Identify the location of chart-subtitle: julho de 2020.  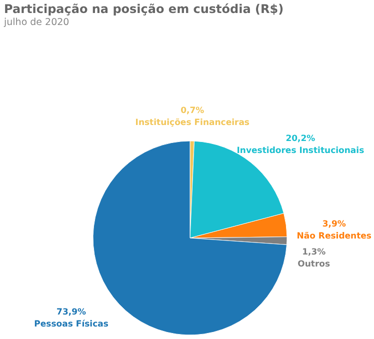
(36, 22).